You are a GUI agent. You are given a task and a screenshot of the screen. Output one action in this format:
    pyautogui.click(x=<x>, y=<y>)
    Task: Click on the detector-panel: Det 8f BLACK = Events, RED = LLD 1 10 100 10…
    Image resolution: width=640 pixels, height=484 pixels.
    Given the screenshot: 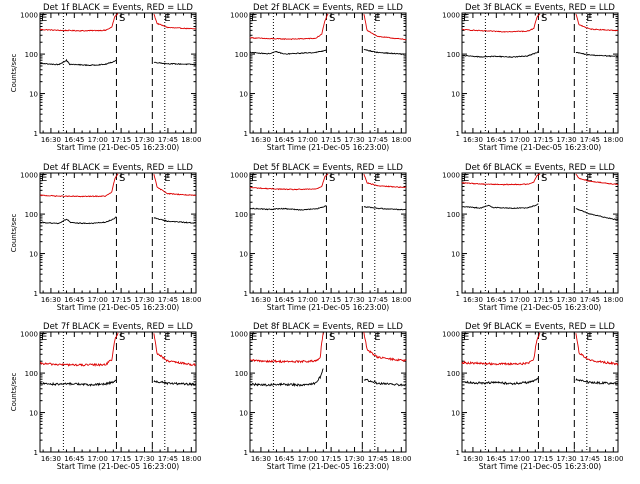 What is the action you would take?
    pyautogui.click(x=320, y=396)
    